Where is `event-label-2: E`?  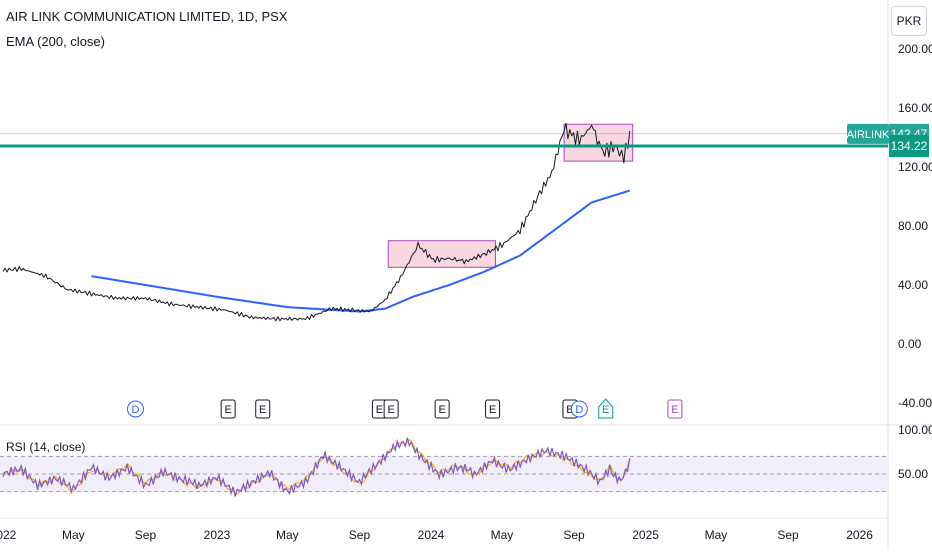 event-label-2: E is located at coordinates (262, 410).